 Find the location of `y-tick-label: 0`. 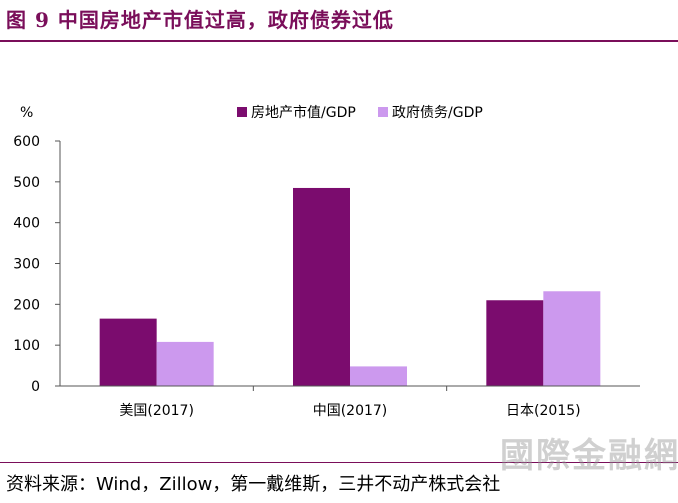

y-tick-label: 0 is located at coordinates (35, 387).